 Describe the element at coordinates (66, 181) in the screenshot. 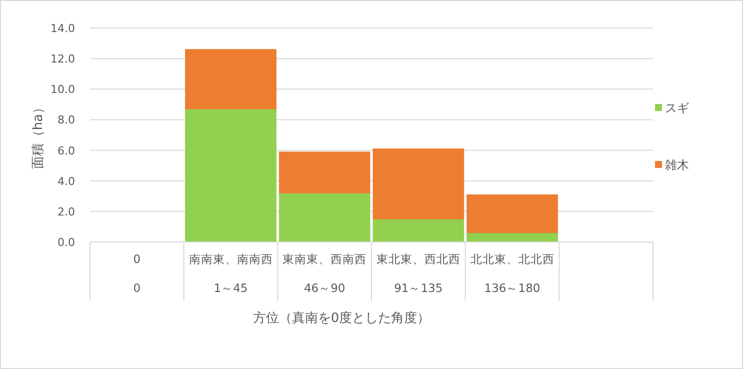

I see `y-tick-label: 4.0` at that location.